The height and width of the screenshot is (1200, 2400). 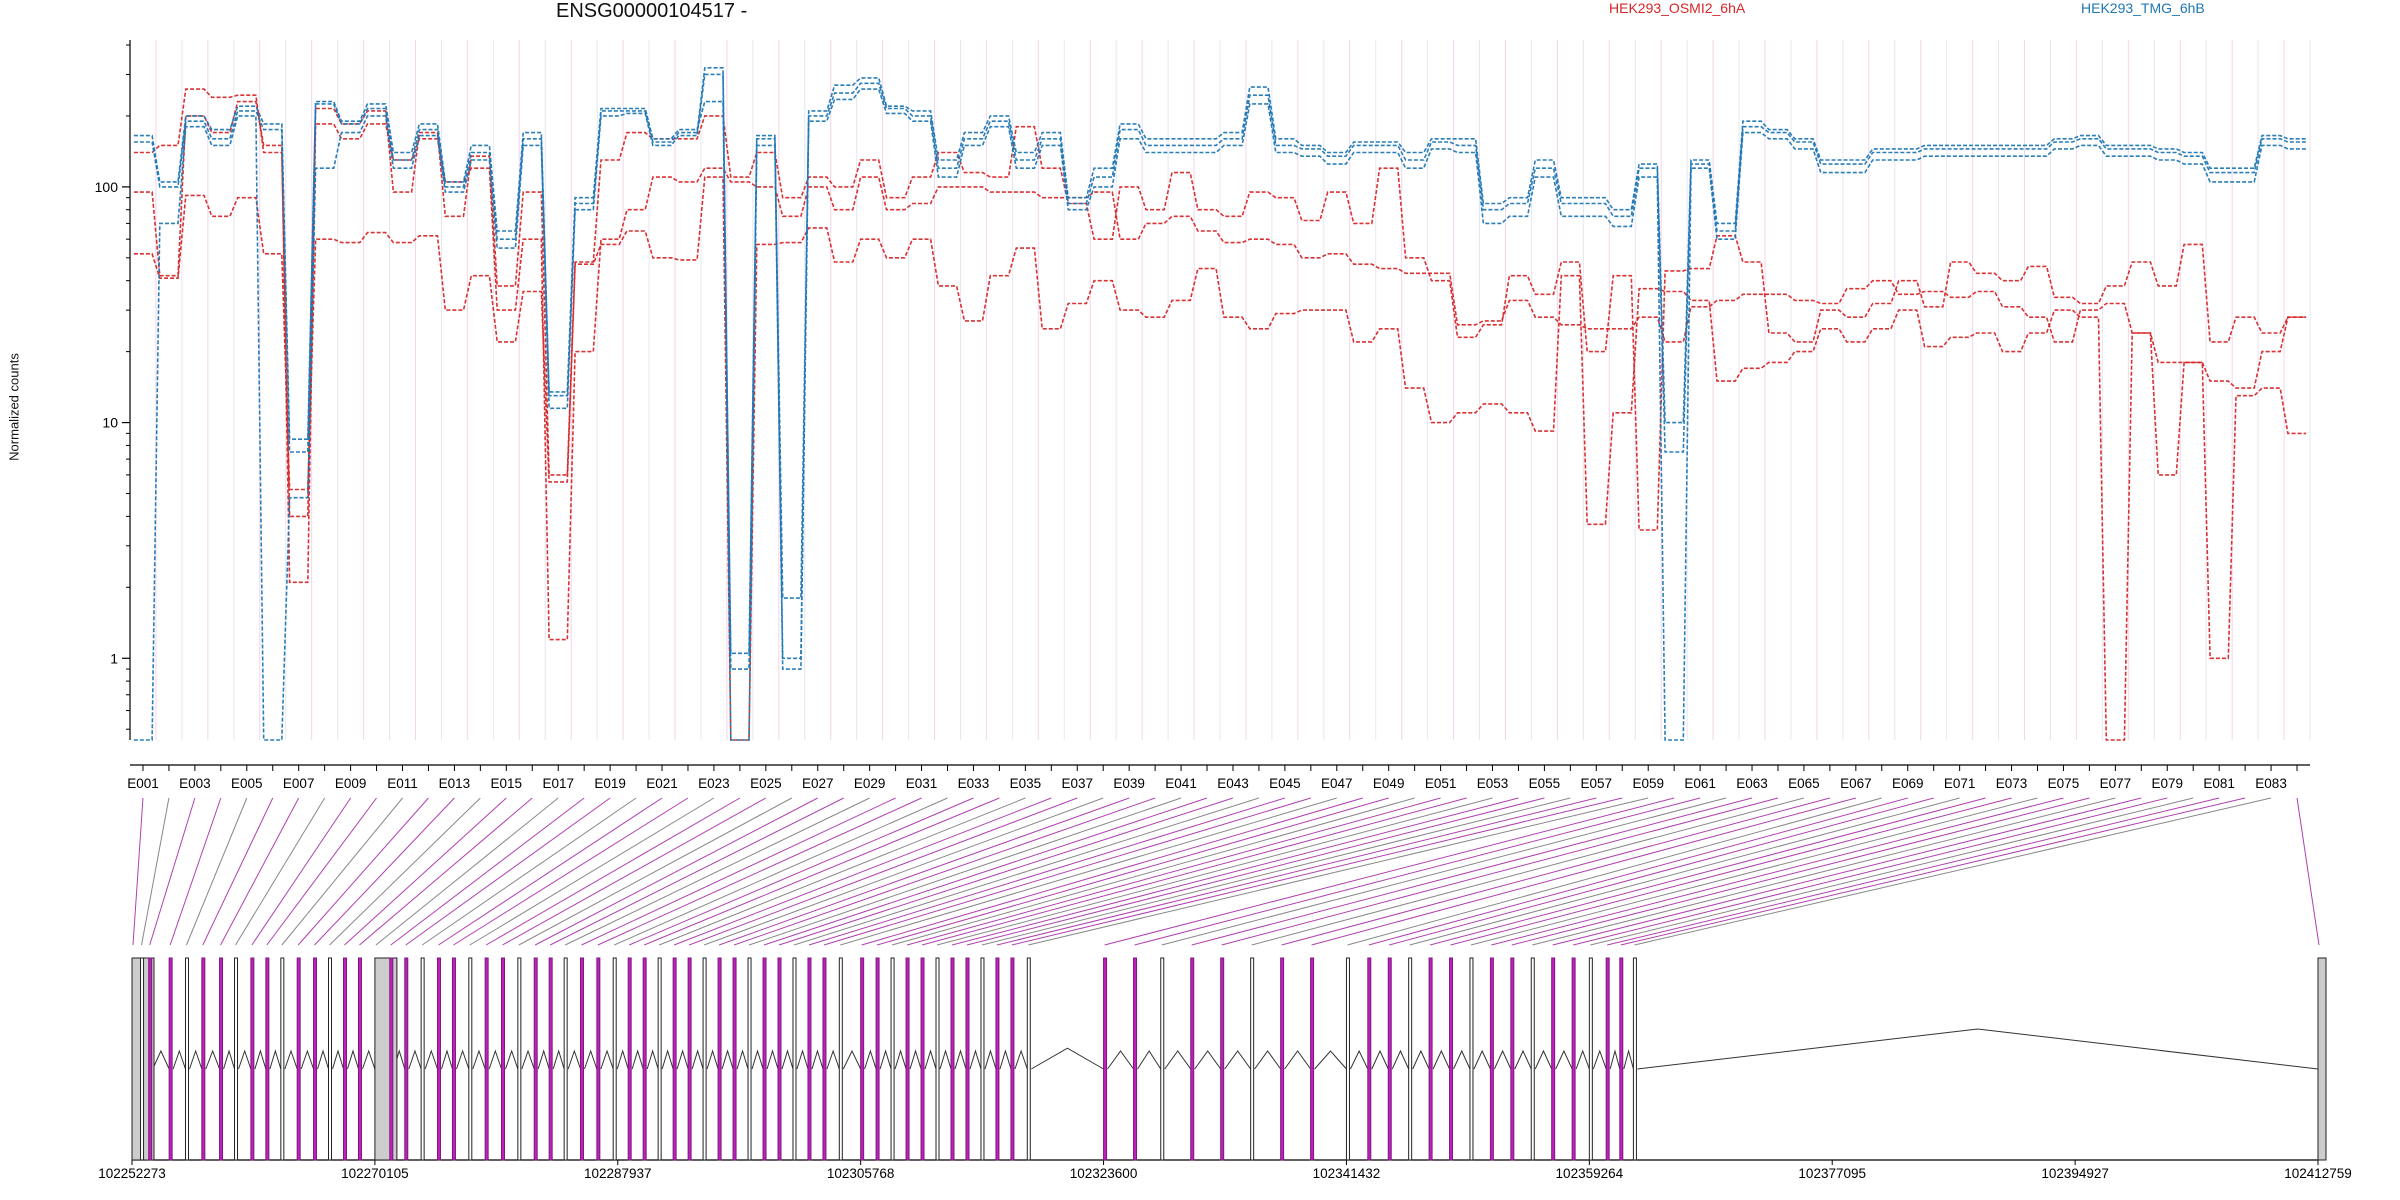 I want to click on genomic-tick-label: 102377095, so click(x=1832, y=1173).